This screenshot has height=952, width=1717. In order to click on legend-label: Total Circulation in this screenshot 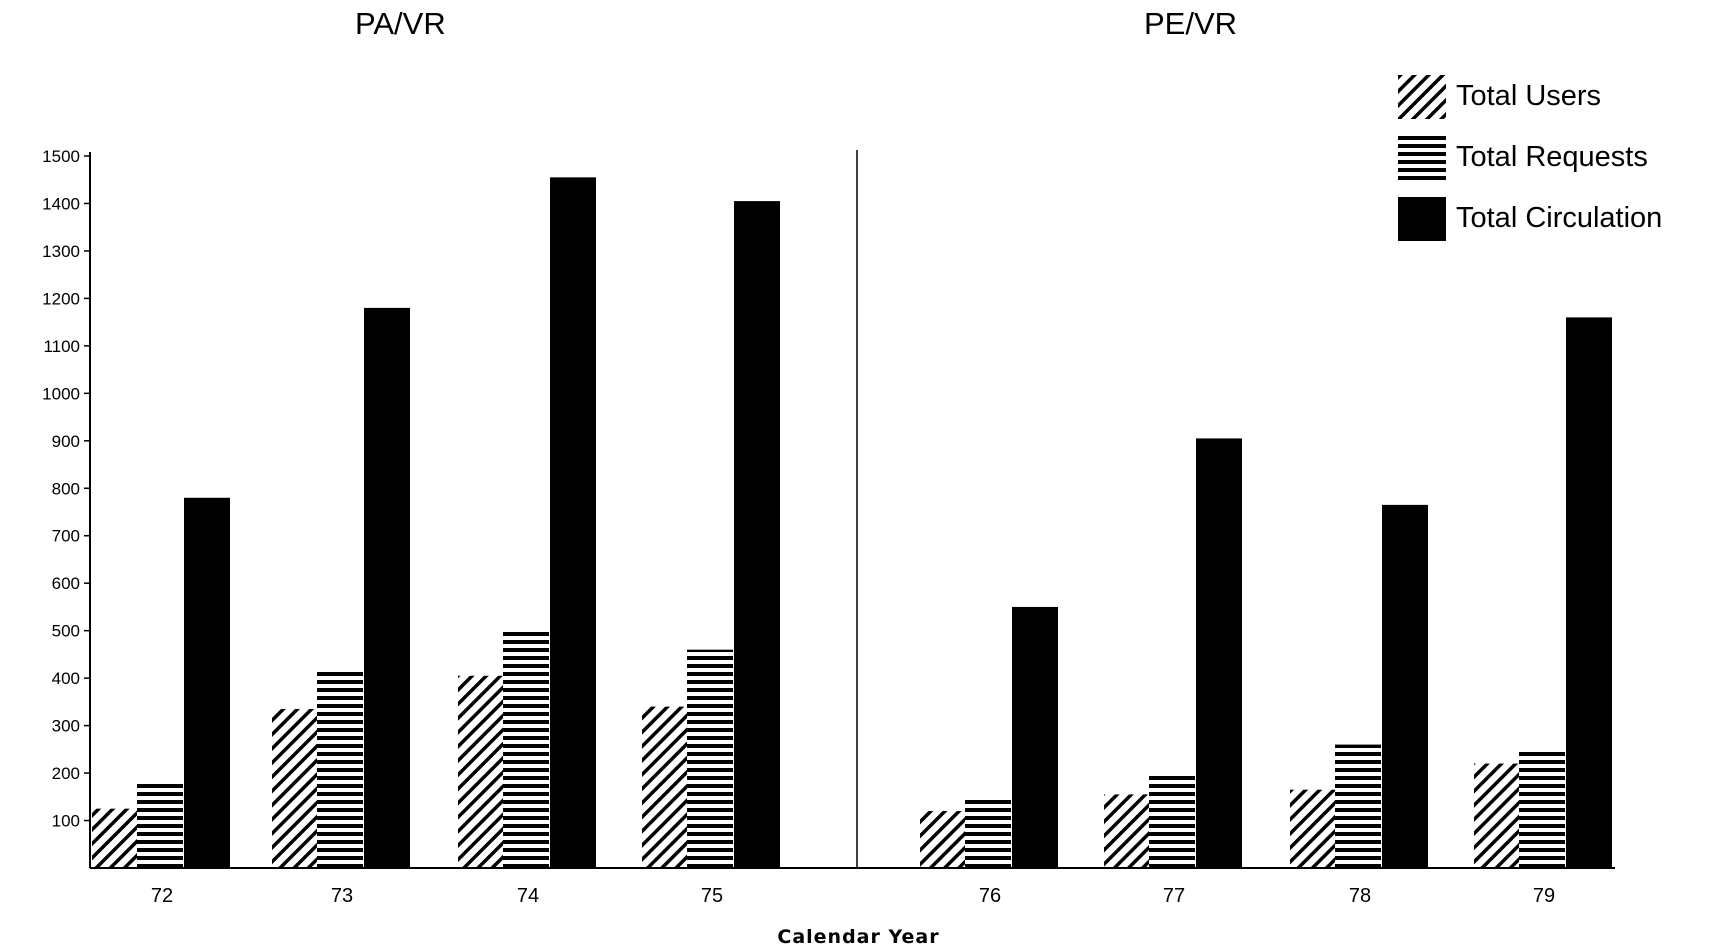, I will do `click(1559, 218)`.